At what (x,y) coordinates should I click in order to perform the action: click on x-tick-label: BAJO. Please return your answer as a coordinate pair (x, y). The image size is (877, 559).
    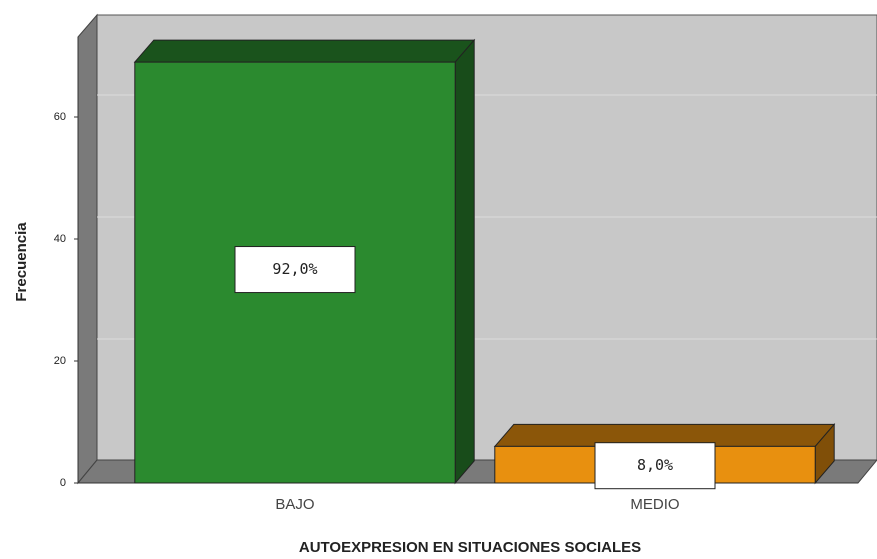
    Looking at the image, I should click on (294, 504).